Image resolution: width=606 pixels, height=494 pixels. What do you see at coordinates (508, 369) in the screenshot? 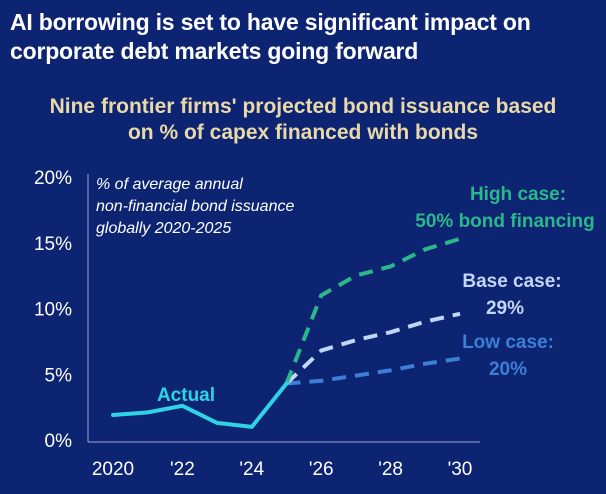
I see `series-label-low: 20%` at bounding box center [508, 369].